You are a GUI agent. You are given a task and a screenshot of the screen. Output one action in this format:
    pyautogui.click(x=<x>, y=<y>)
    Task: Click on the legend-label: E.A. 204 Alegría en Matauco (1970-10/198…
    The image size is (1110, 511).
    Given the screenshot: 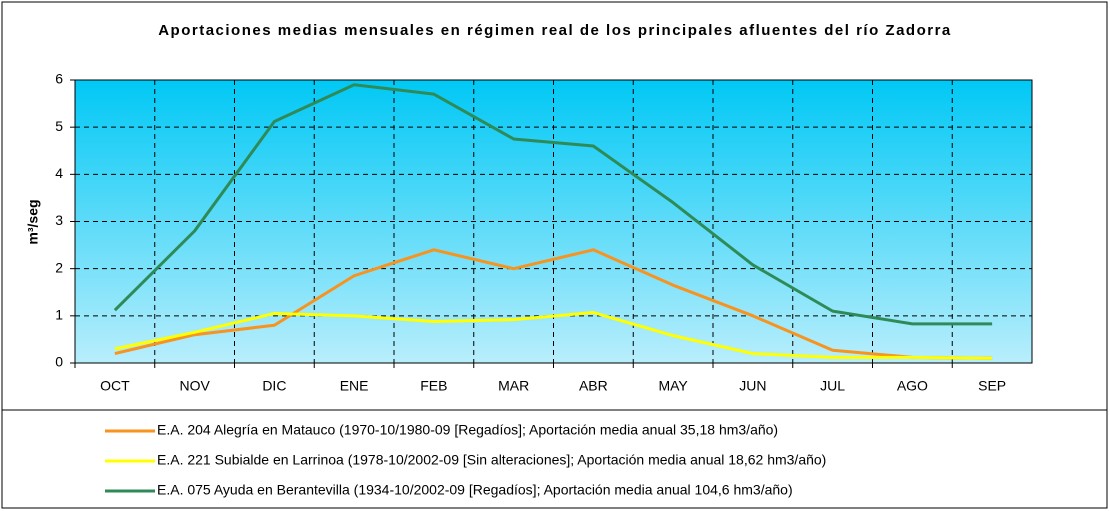 What is the action you would take?
    pyautogui.click(x=467, y=430)
    